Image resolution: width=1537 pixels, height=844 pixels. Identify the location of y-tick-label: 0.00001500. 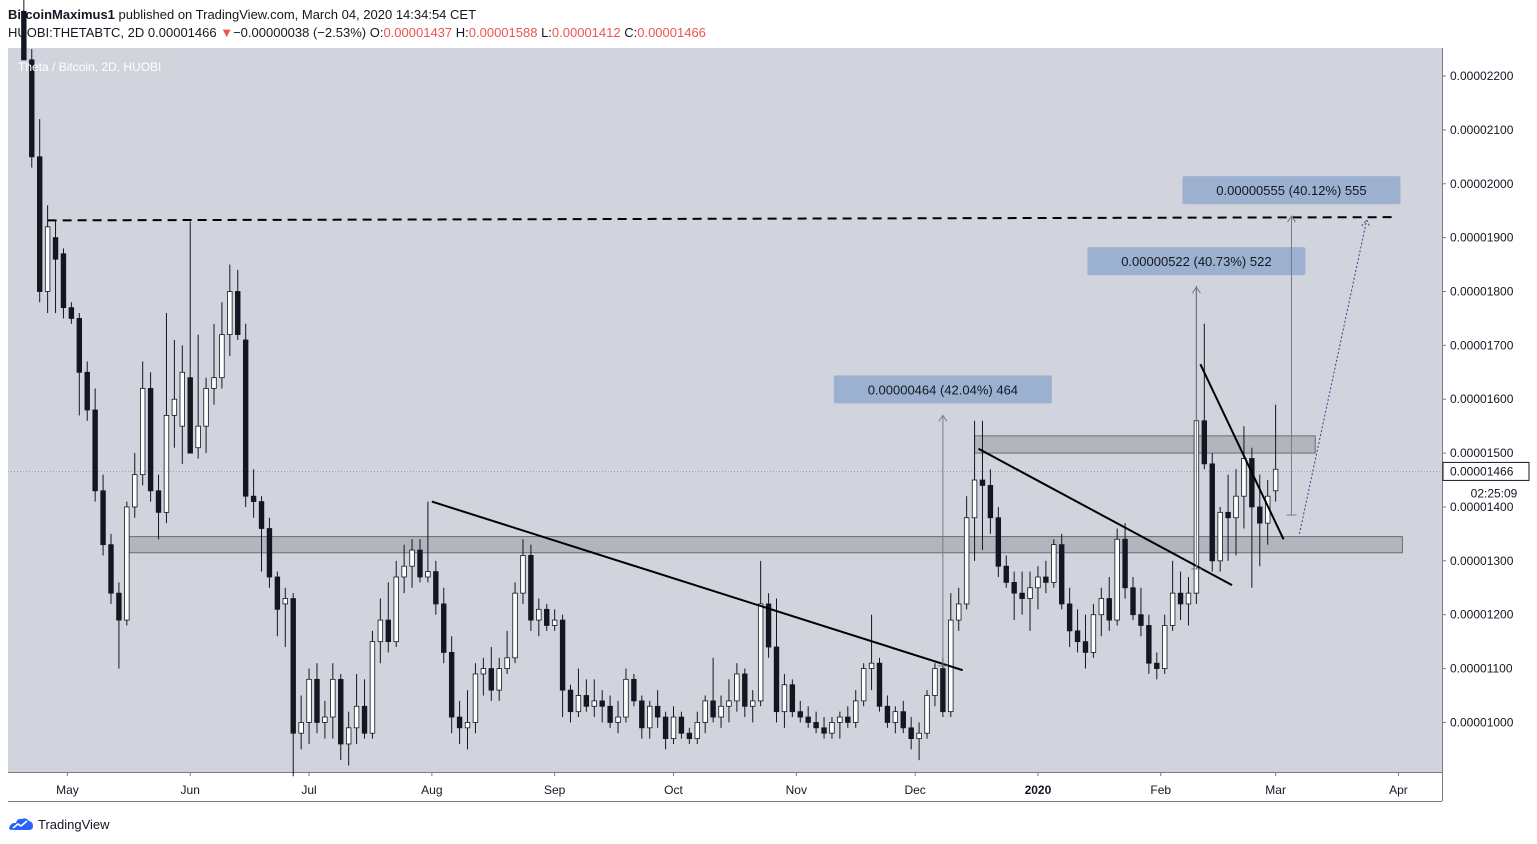
(1482, 453).